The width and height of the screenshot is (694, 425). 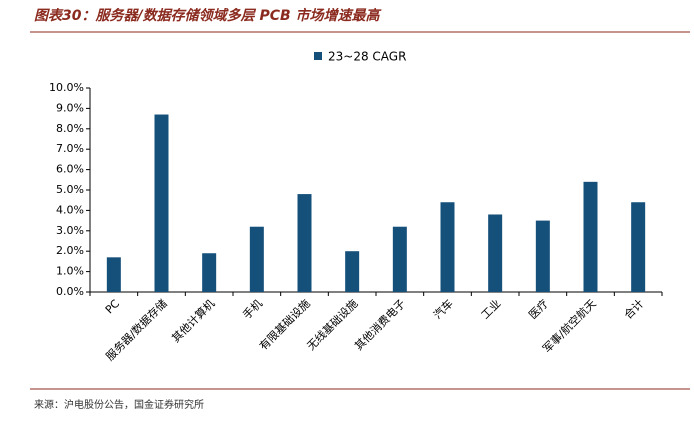 I want to click on y-tick-label: 8.0%, so click(x=70, y=128).